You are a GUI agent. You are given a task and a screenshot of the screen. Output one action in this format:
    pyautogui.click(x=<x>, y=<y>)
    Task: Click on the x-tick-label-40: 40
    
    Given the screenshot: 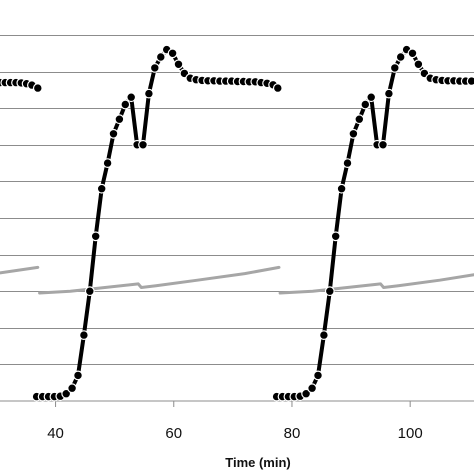 What is the action you would take?
    pyautogui.click(x=55, y=433)
    